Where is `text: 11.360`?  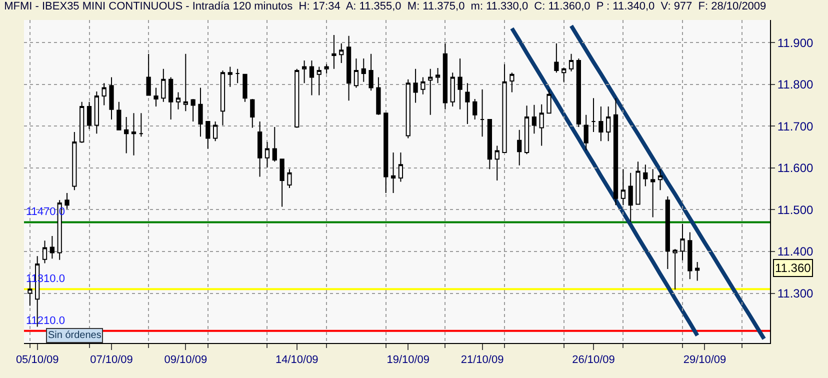
text: 11.360 is located at coordinates (793, 268).